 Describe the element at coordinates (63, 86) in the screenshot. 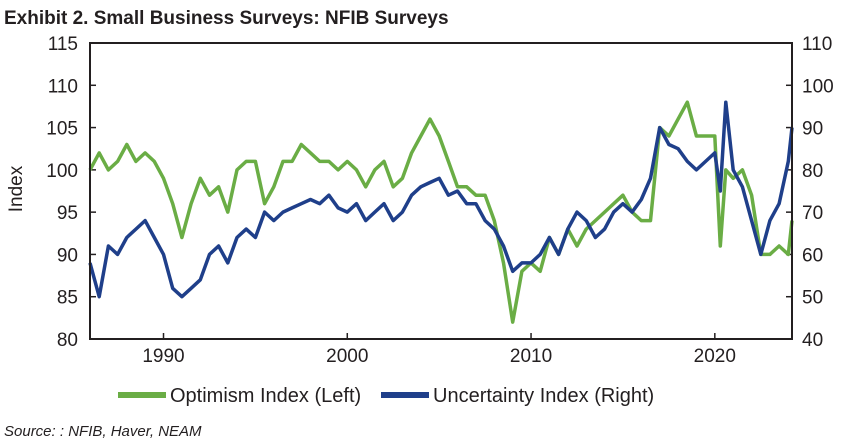

I see `left-y-tick-label: 110` at that location.